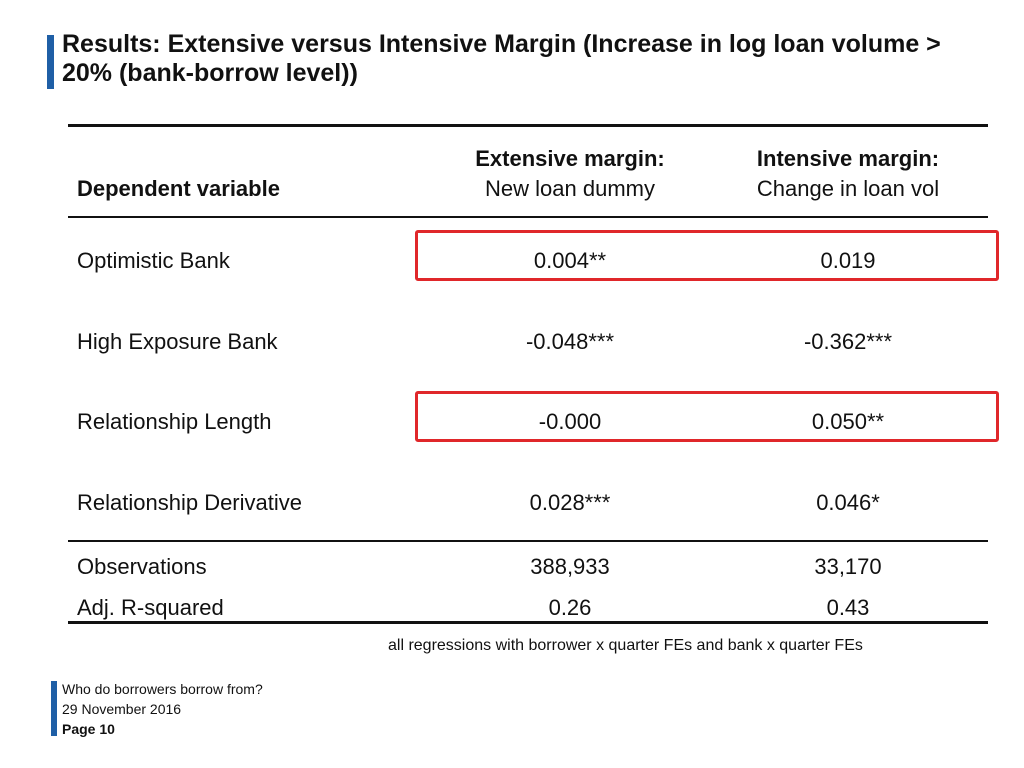 The width and height of the screenshot is (1024, 768). Describe the element at coordinates (848, 260) in the screenshot. I see `intensive-margin-value: 0.019` at that location.